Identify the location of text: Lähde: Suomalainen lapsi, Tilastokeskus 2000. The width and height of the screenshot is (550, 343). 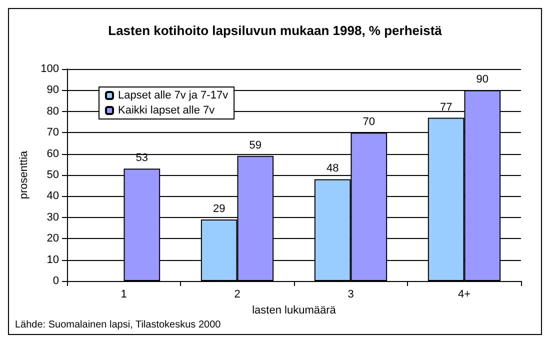
(118, 325).